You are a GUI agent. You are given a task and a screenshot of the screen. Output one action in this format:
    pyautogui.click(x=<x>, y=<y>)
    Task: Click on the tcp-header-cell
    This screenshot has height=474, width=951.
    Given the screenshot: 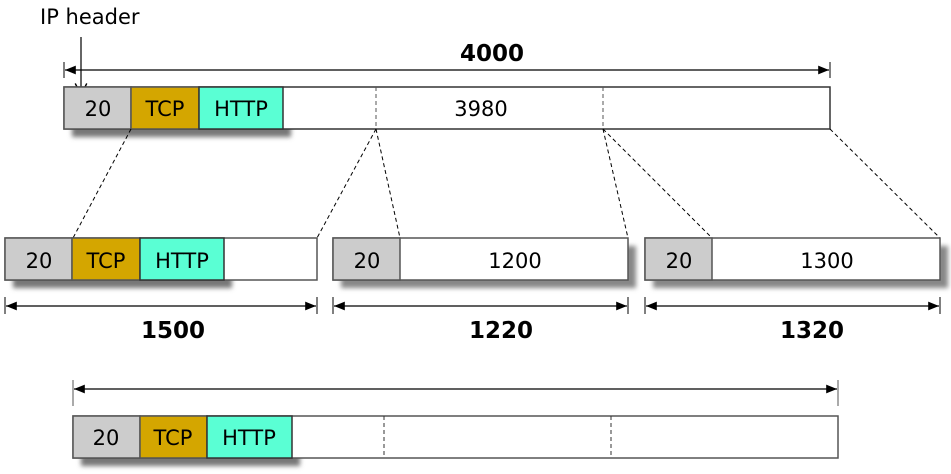 What is the action you would take?
    pyautogui.click(x=165, y=108)
    